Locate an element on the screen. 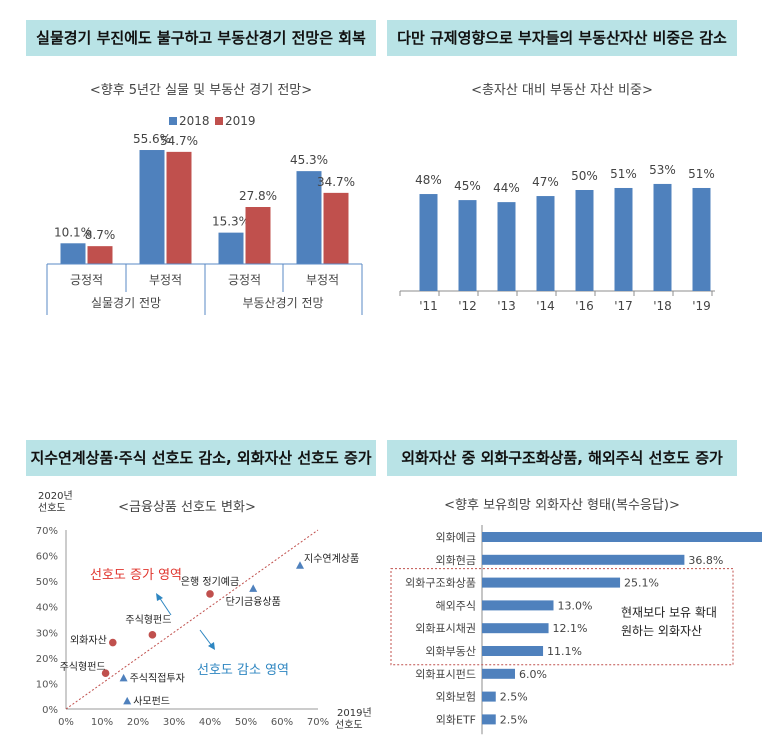 Image resolution: width=762 pixels, height=749 pixels. data-label: 36.8% is located at coordinates (705, 560).